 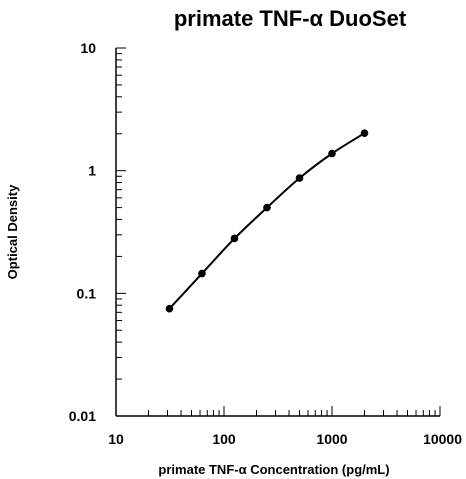 I want to click on y-tick-label: 0.1, so click(x=87, y=293).